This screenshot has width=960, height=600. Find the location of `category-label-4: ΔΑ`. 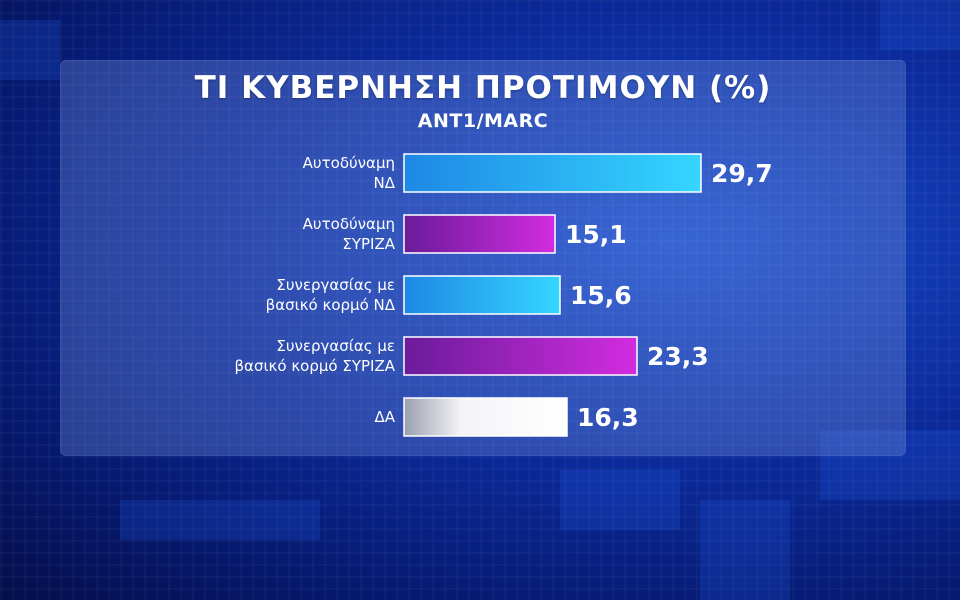

category-label-4: ΔΑ is located at coordinates (384, 417).